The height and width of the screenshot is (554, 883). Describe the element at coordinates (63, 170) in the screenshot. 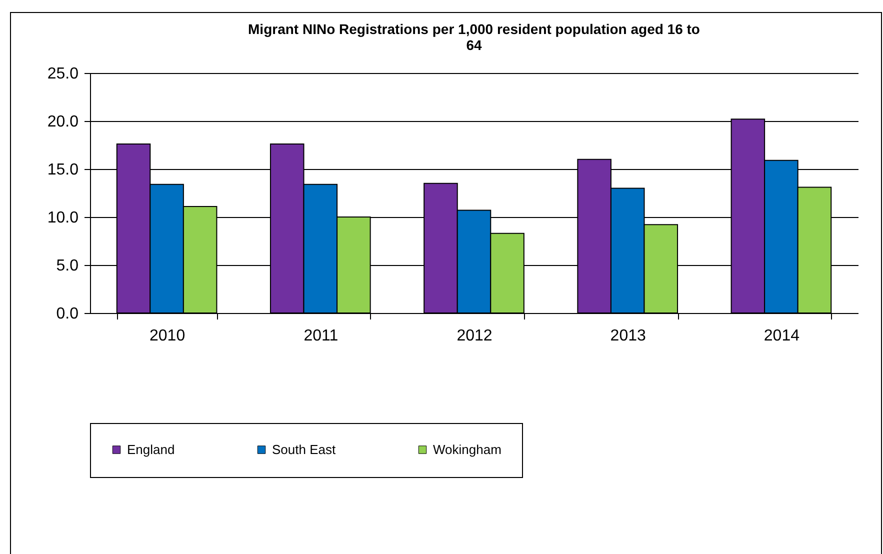

I see `y-tick-label: 15.0` at that location.